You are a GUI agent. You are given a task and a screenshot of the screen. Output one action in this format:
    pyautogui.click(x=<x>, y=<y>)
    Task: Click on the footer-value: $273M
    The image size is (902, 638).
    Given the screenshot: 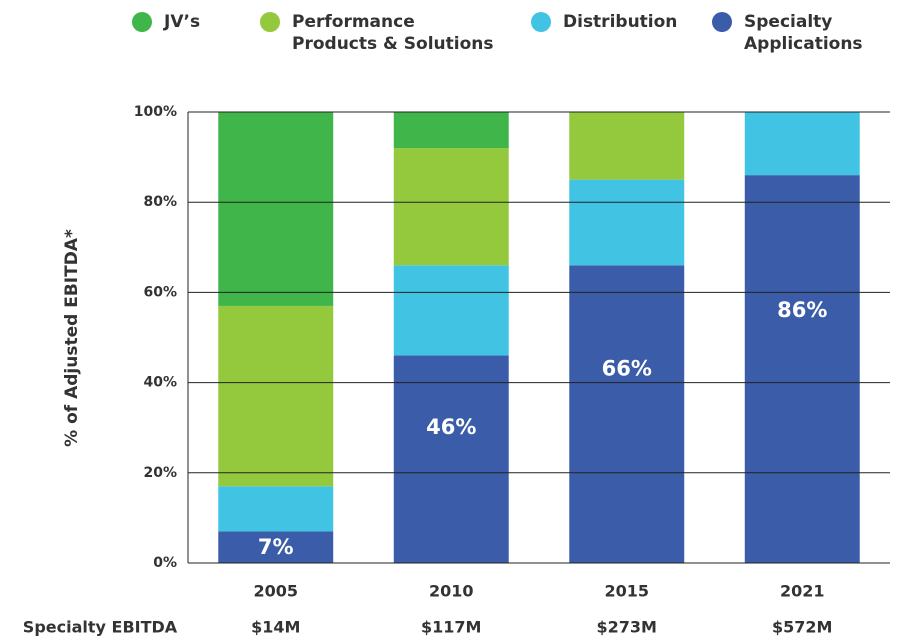 What is the action you would take?
    pyautogui.click(x=627, y=627)
    